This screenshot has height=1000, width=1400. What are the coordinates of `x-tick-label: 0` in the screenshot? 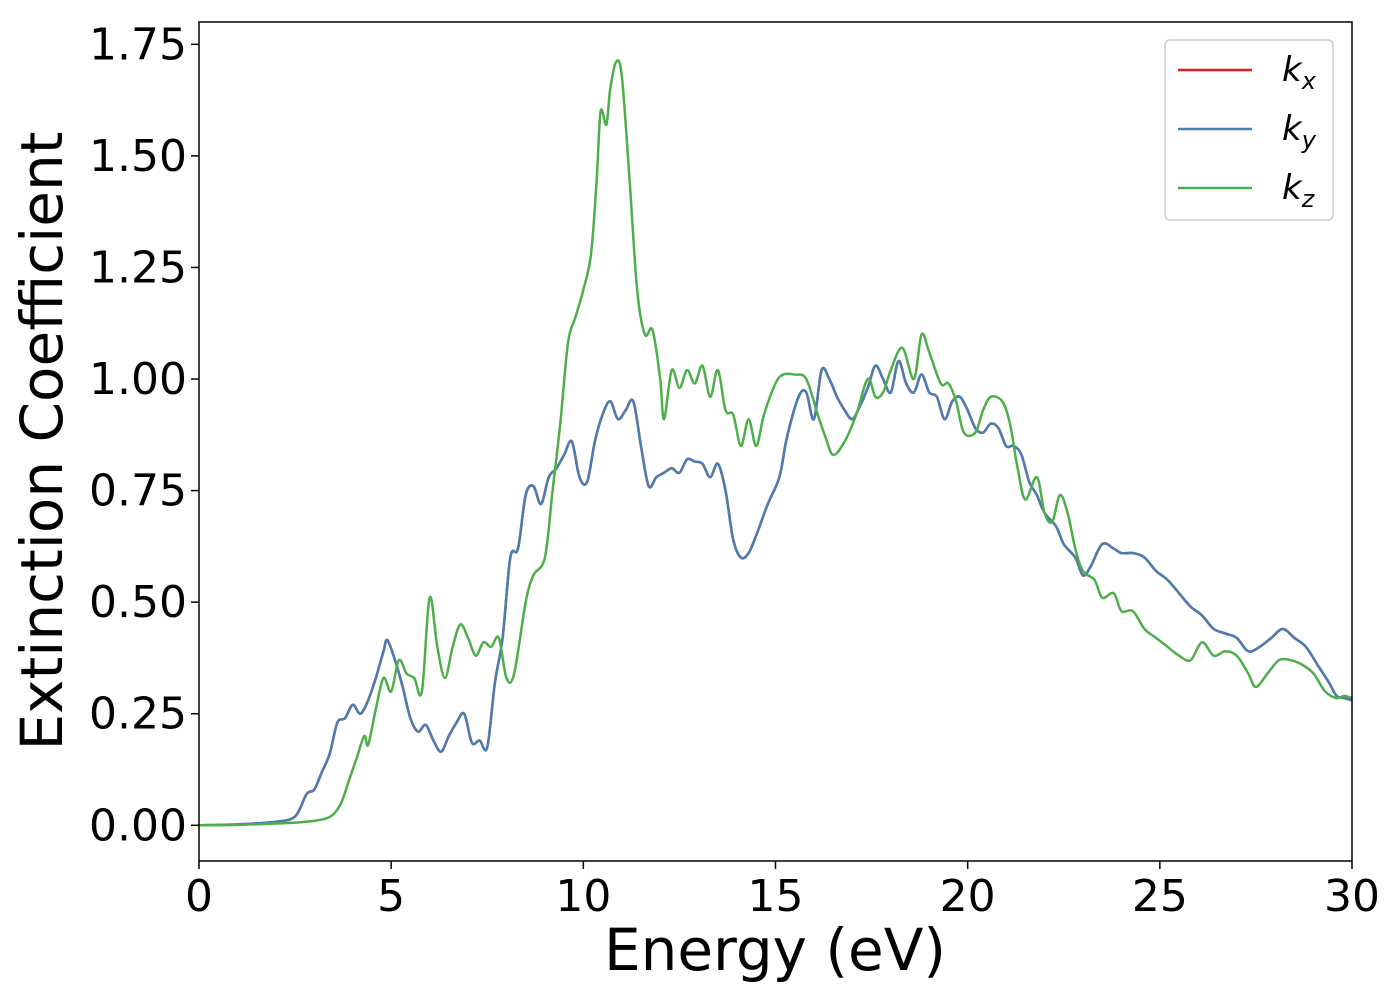 It's located at (199, 896).